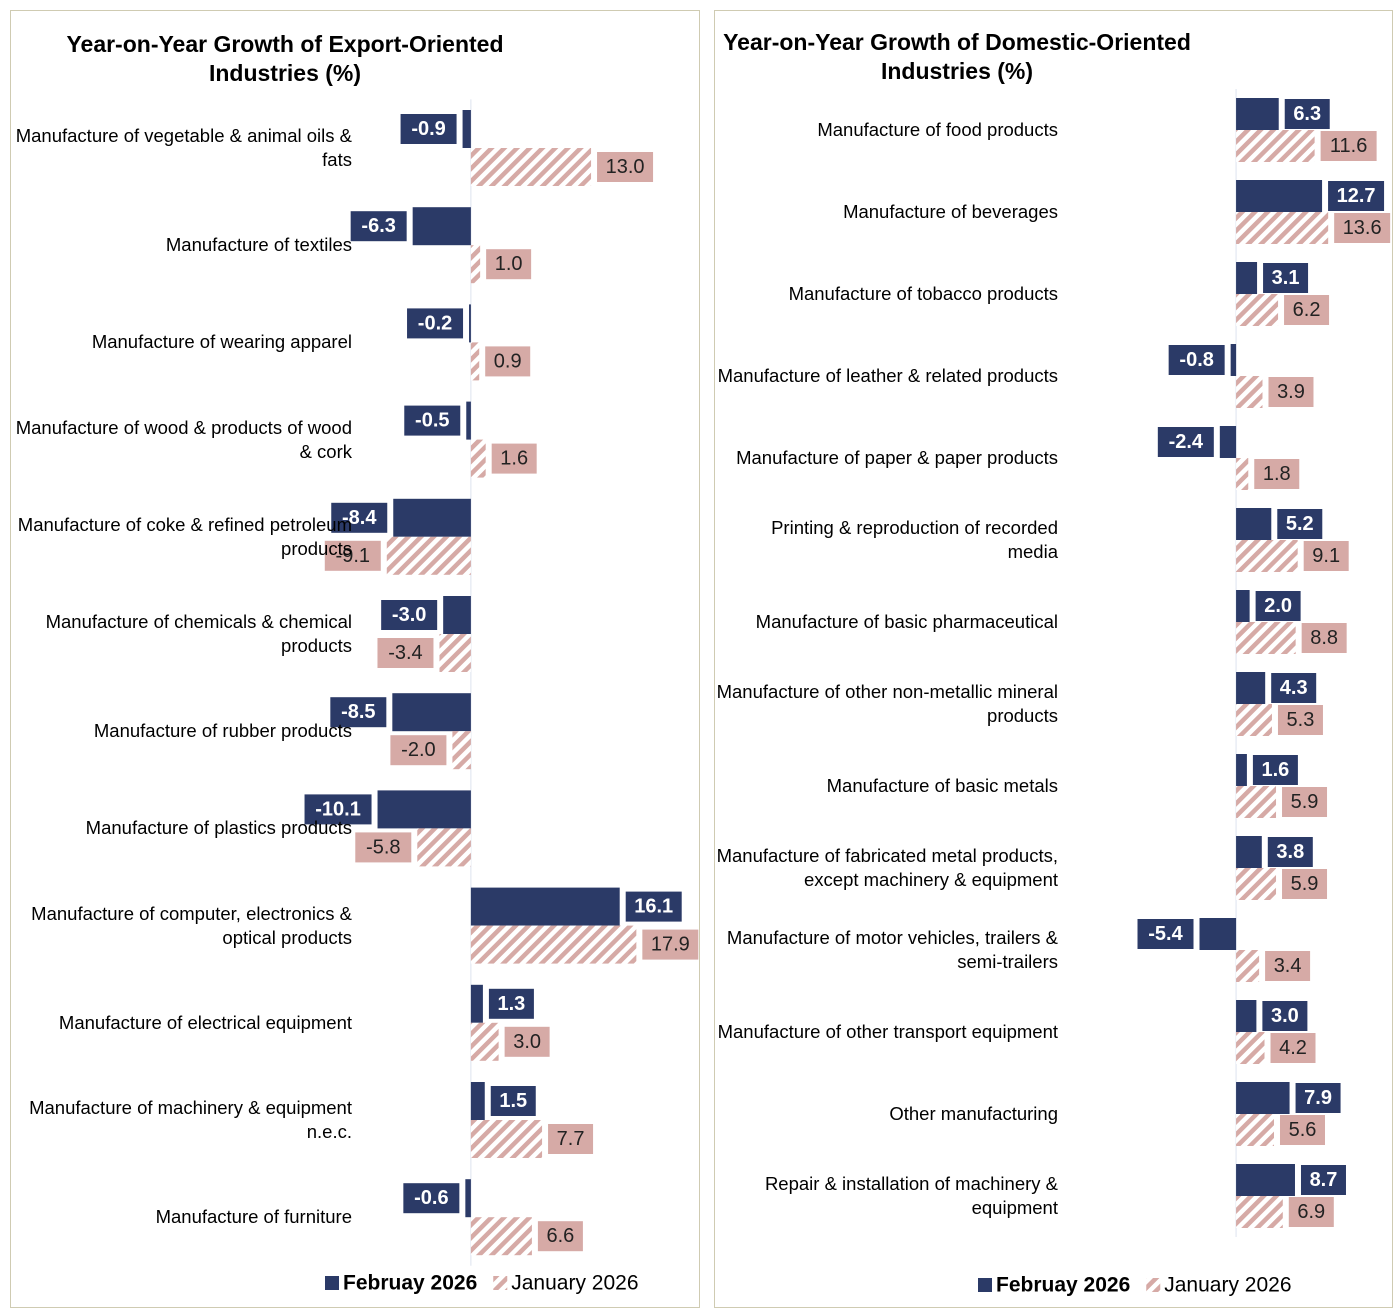 This screenshot has width=1393, height=1310. Describe the element at coordinates (1063, 1285) in the screenshot. I see `legend-label: Februay 2026` at that location.